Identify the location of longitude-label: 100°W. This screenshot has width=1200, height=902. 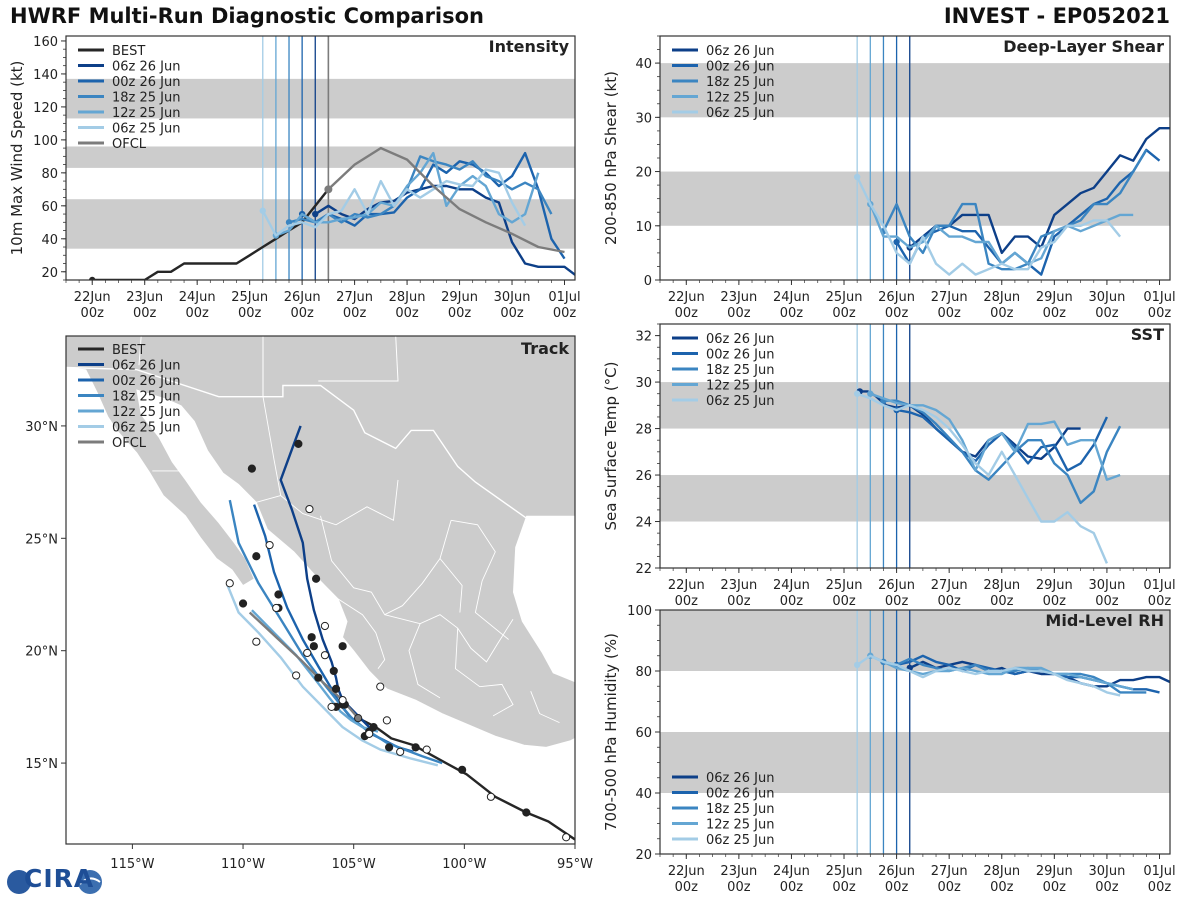
(464, 864).